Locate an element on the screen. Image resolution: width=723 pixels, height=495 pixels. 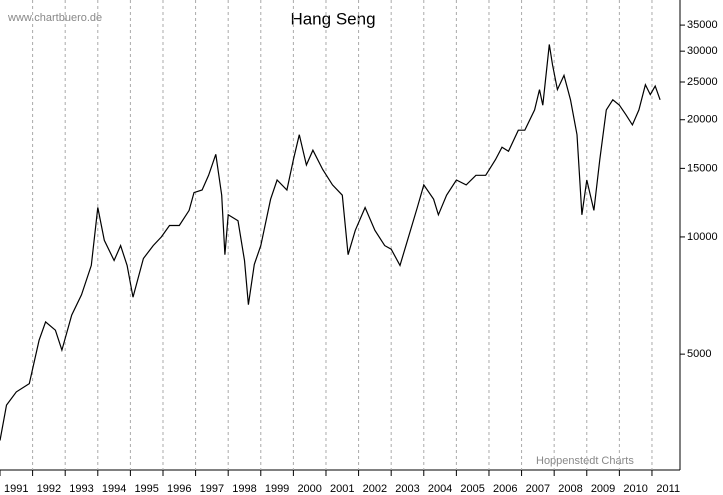
x-tick-label: 2003 is located at coordinates (407, 489).